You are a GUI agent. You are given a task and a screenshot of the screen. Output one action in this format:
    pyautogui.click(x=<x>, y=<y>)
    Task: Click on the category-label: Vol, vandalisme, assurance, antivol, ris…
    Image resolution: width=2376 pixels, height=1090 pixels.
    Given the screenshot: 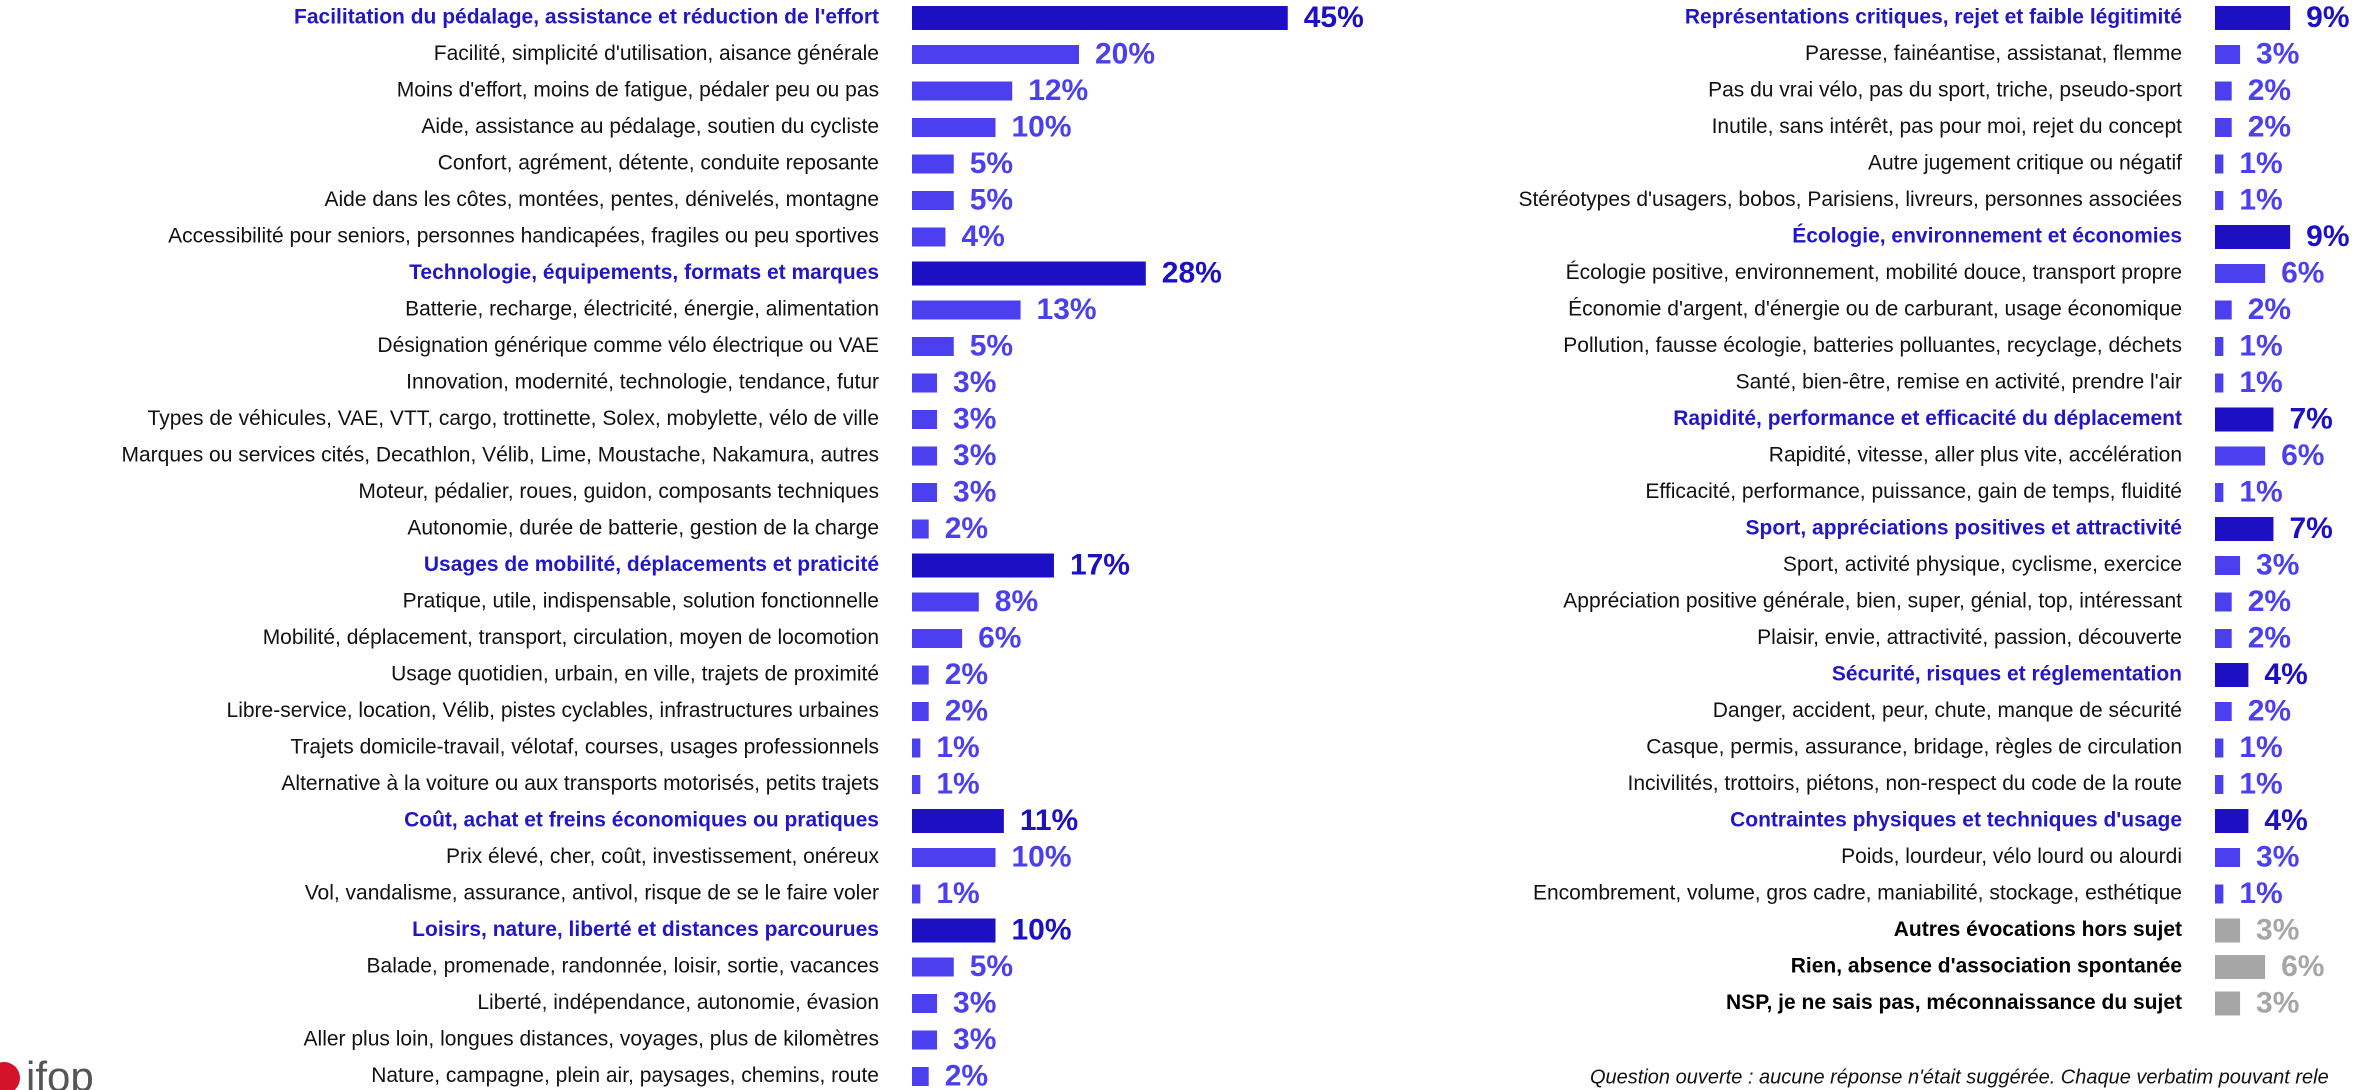 What is the action you would take?
    pyautogui.click(x=592, y=893)
    